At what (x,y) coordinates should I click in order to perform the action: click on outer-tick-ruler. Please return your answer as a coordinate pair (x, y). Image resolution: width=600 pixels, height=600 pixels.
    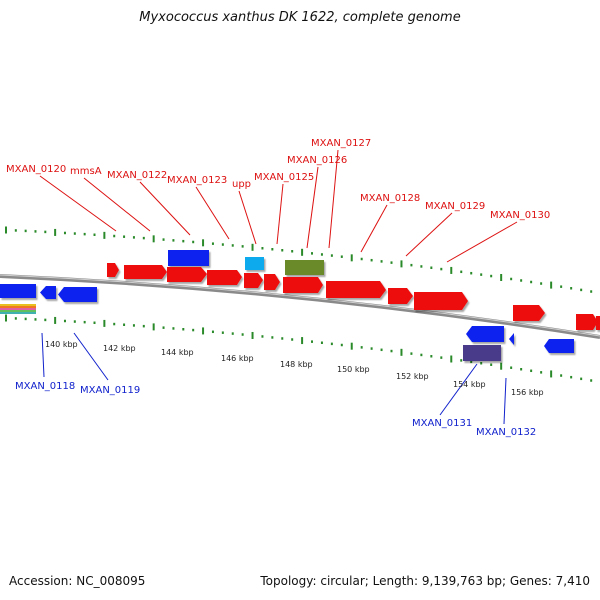
    Looking at the image, I should click on (299, 259).